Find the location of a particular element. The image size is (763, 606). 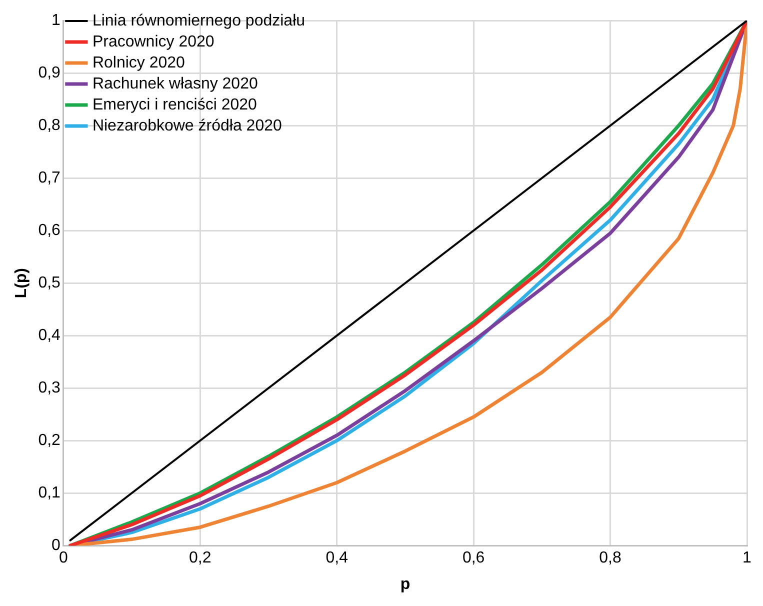

y-tick-label: 0,6 is located at coordinates (49, 231).